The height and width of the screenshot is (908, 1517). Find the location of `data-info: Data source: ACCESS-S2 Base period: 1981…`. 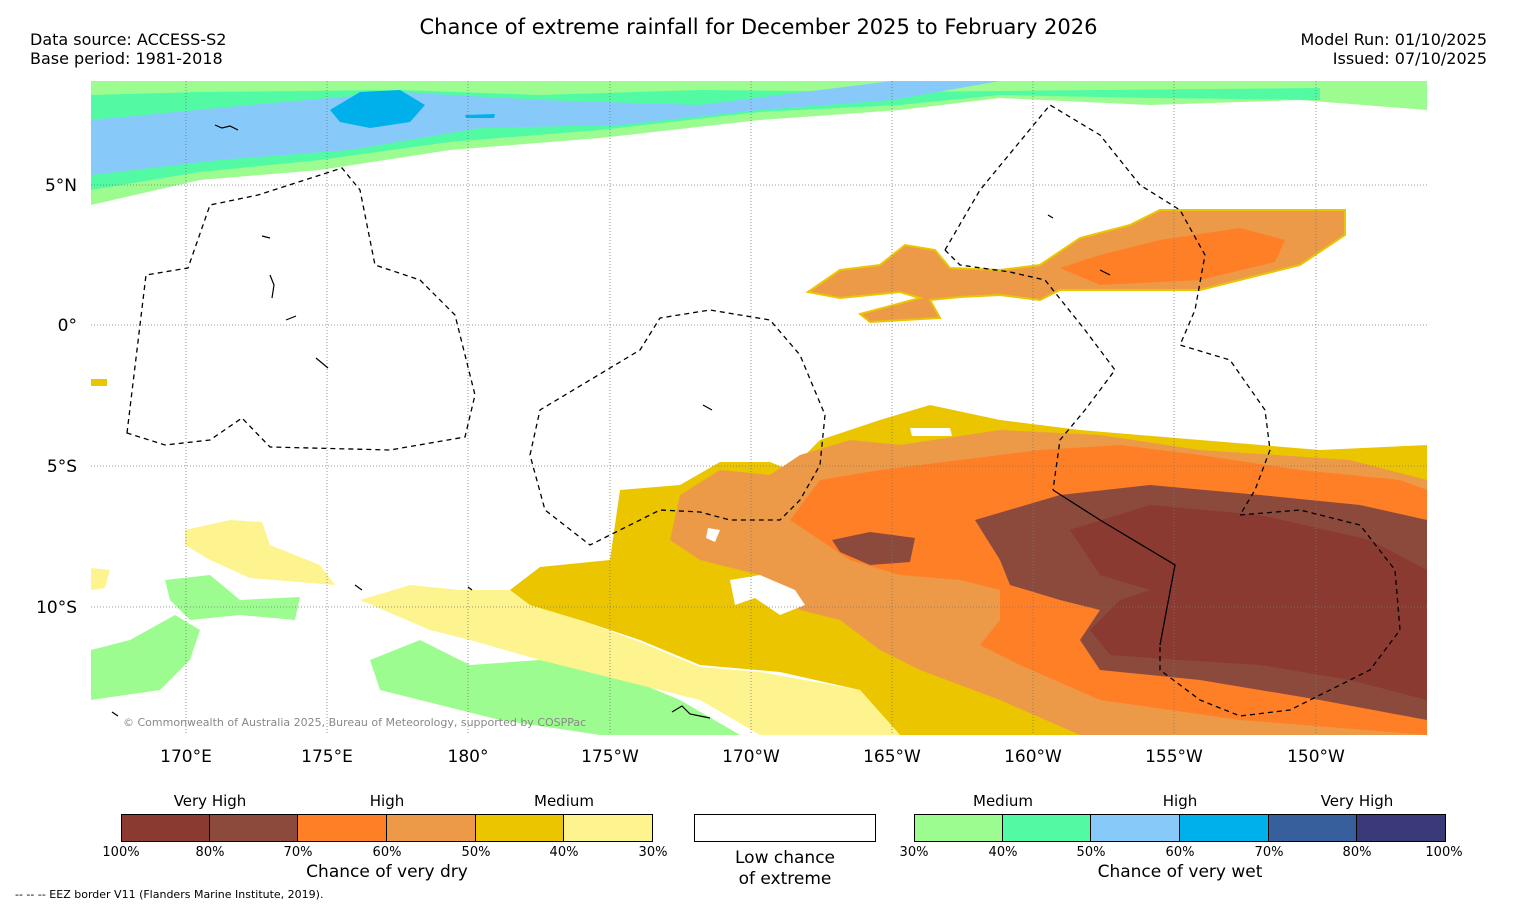

data-info: Data source: ACCESS-S2 Base period: 1981… is located at coordinates (128, 49).